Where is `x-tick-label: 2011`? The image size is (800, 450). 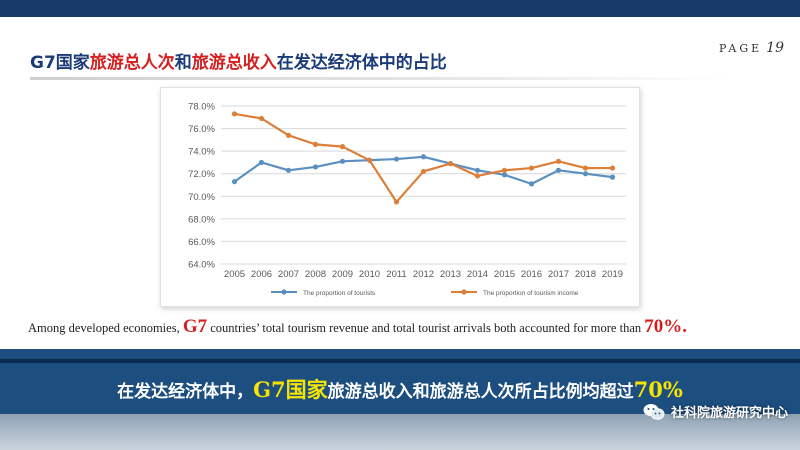 x-tick-label: 2011 is located at coordinates (396, 274).